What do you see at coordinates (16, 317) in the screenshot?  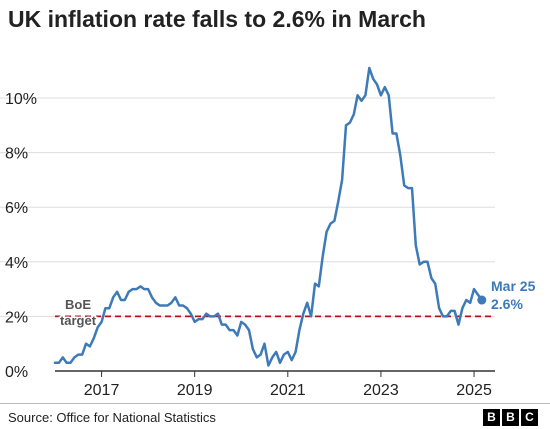 I see `y-tick-label: 2%` at bounding box center [16, 317].